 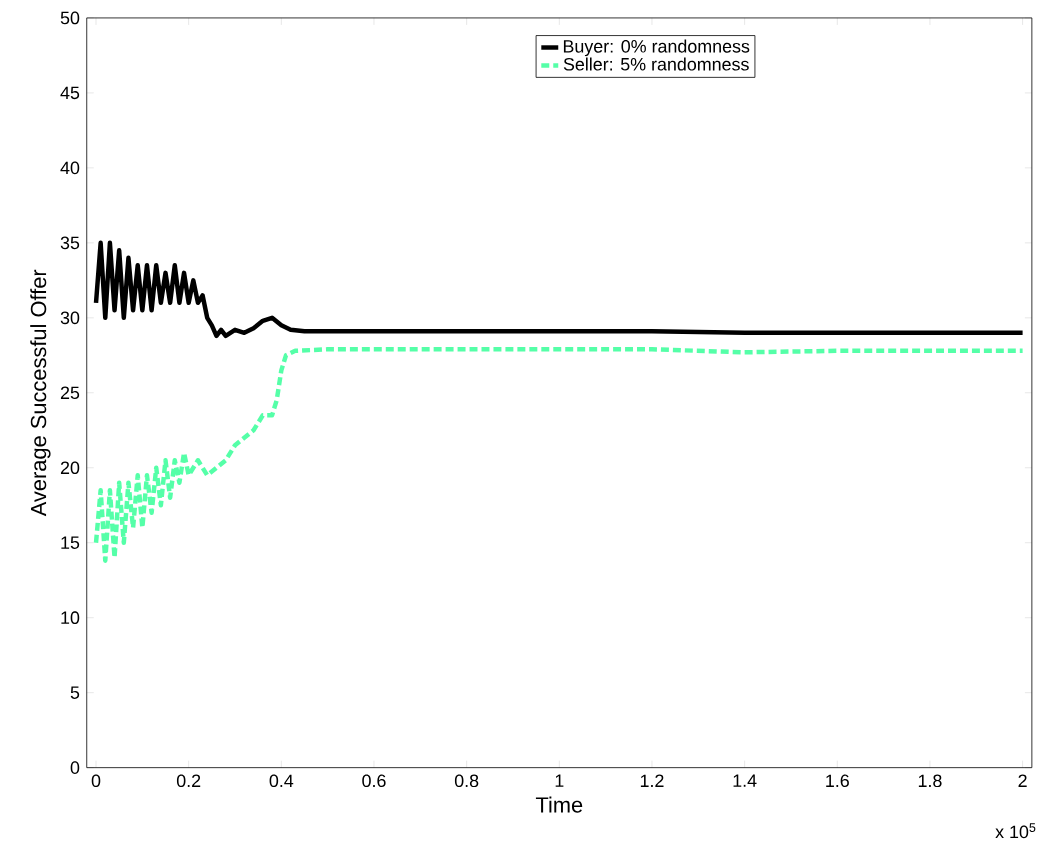 What do you see at coordinates (70, 393) in the screenshot?
I see `y-tick-label: 25` at bounding box center [70, 393].